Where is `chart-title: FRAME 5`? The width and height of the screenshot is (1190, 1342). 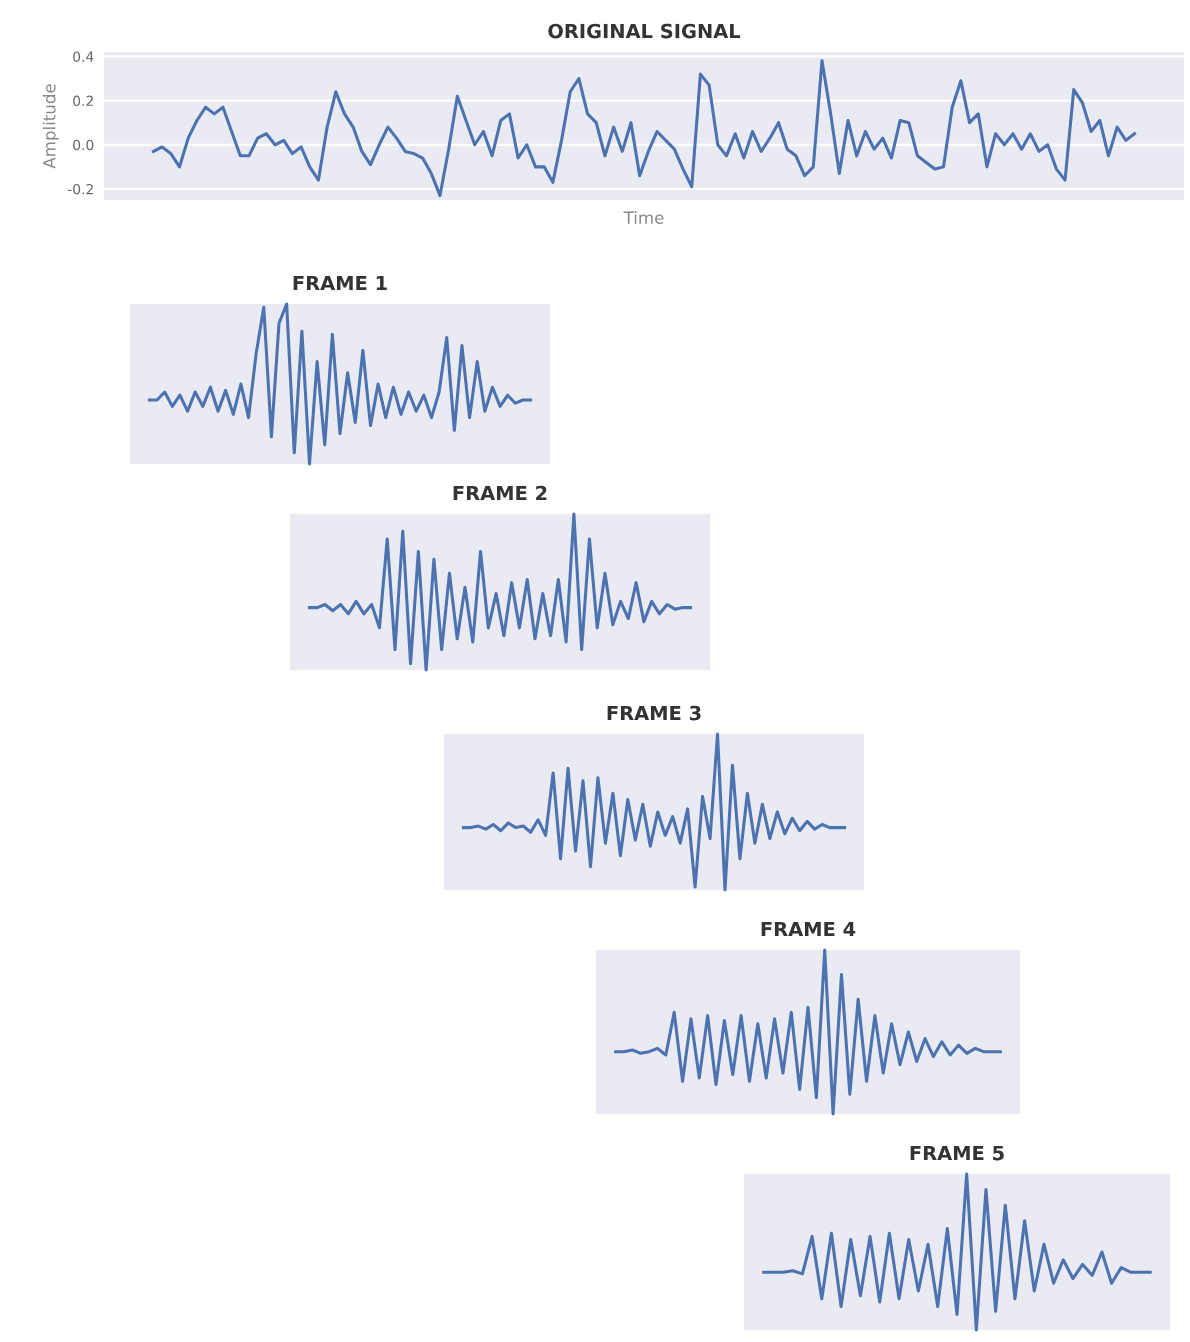
chart-title: FRAME 5 is located at coordinates (957, 1153).